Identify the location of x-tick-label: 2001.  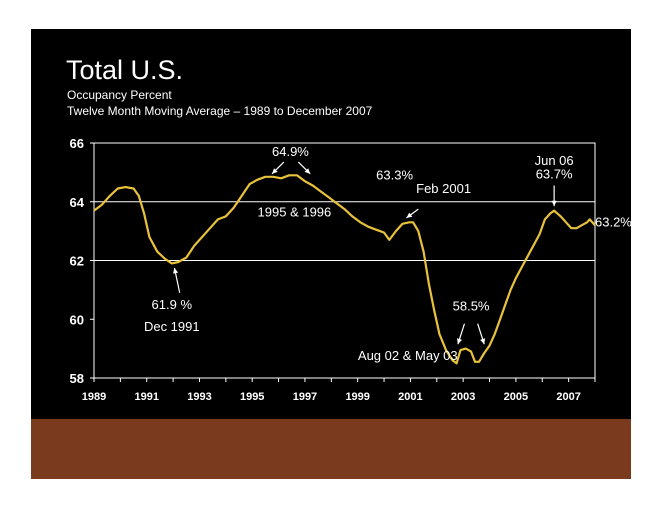
(410, 397).